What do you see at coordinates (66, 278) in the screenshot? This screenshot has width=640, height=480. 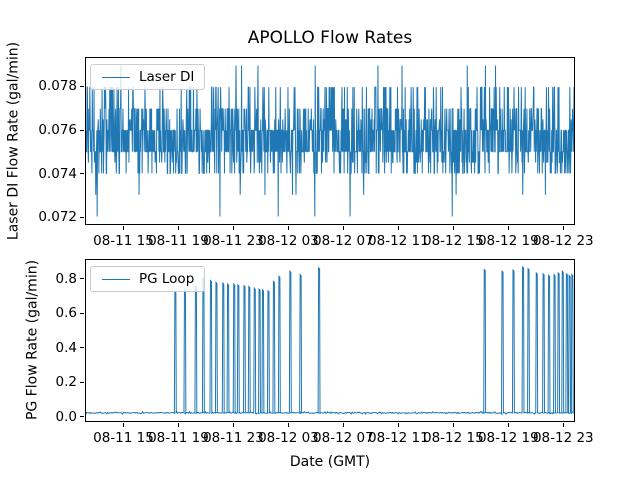 I see `y-tick-label: 0.8` at bounding box center [66, 278].